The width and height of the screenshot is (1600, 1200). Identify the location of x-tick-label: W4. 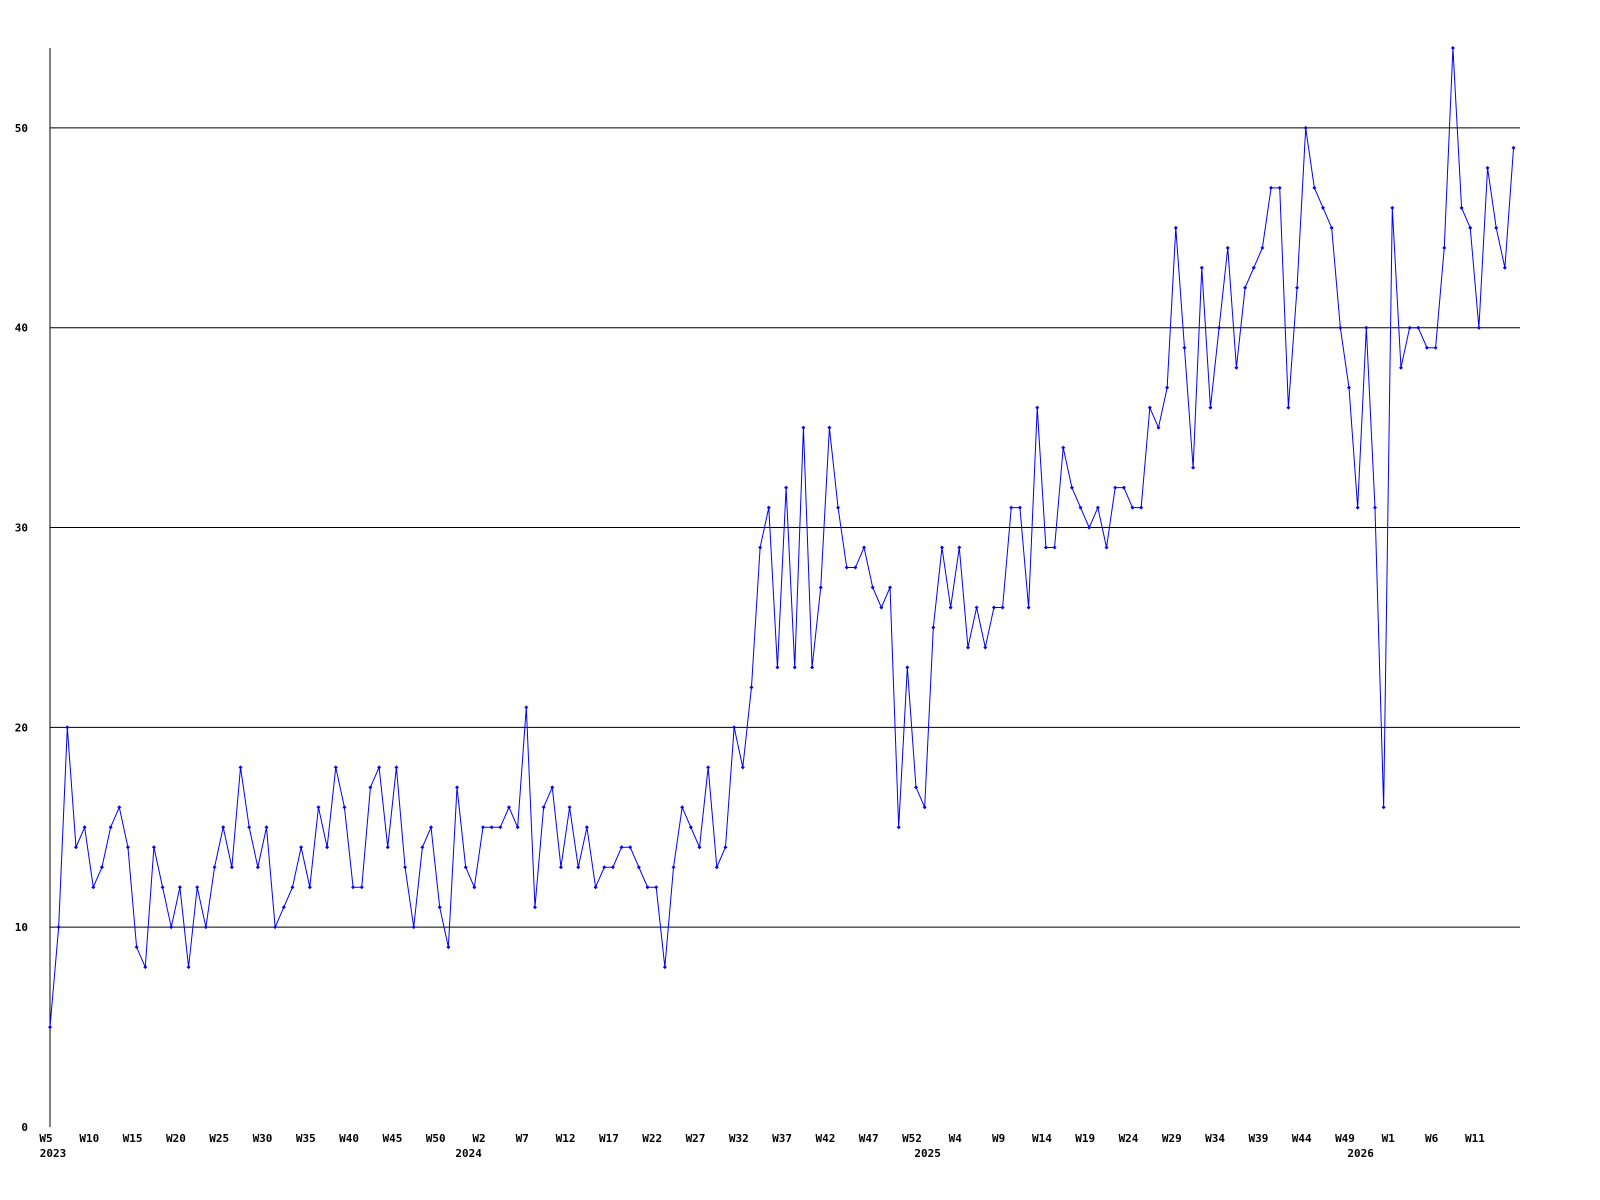
(956, 1138).